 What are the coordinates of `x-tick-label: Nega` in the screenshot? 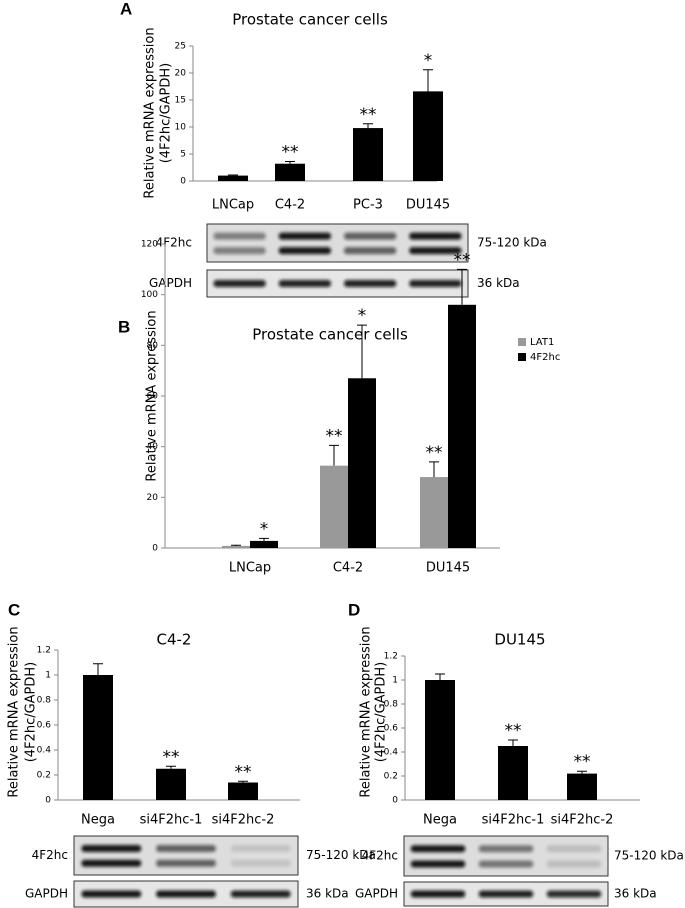 It's located at (98, 820).